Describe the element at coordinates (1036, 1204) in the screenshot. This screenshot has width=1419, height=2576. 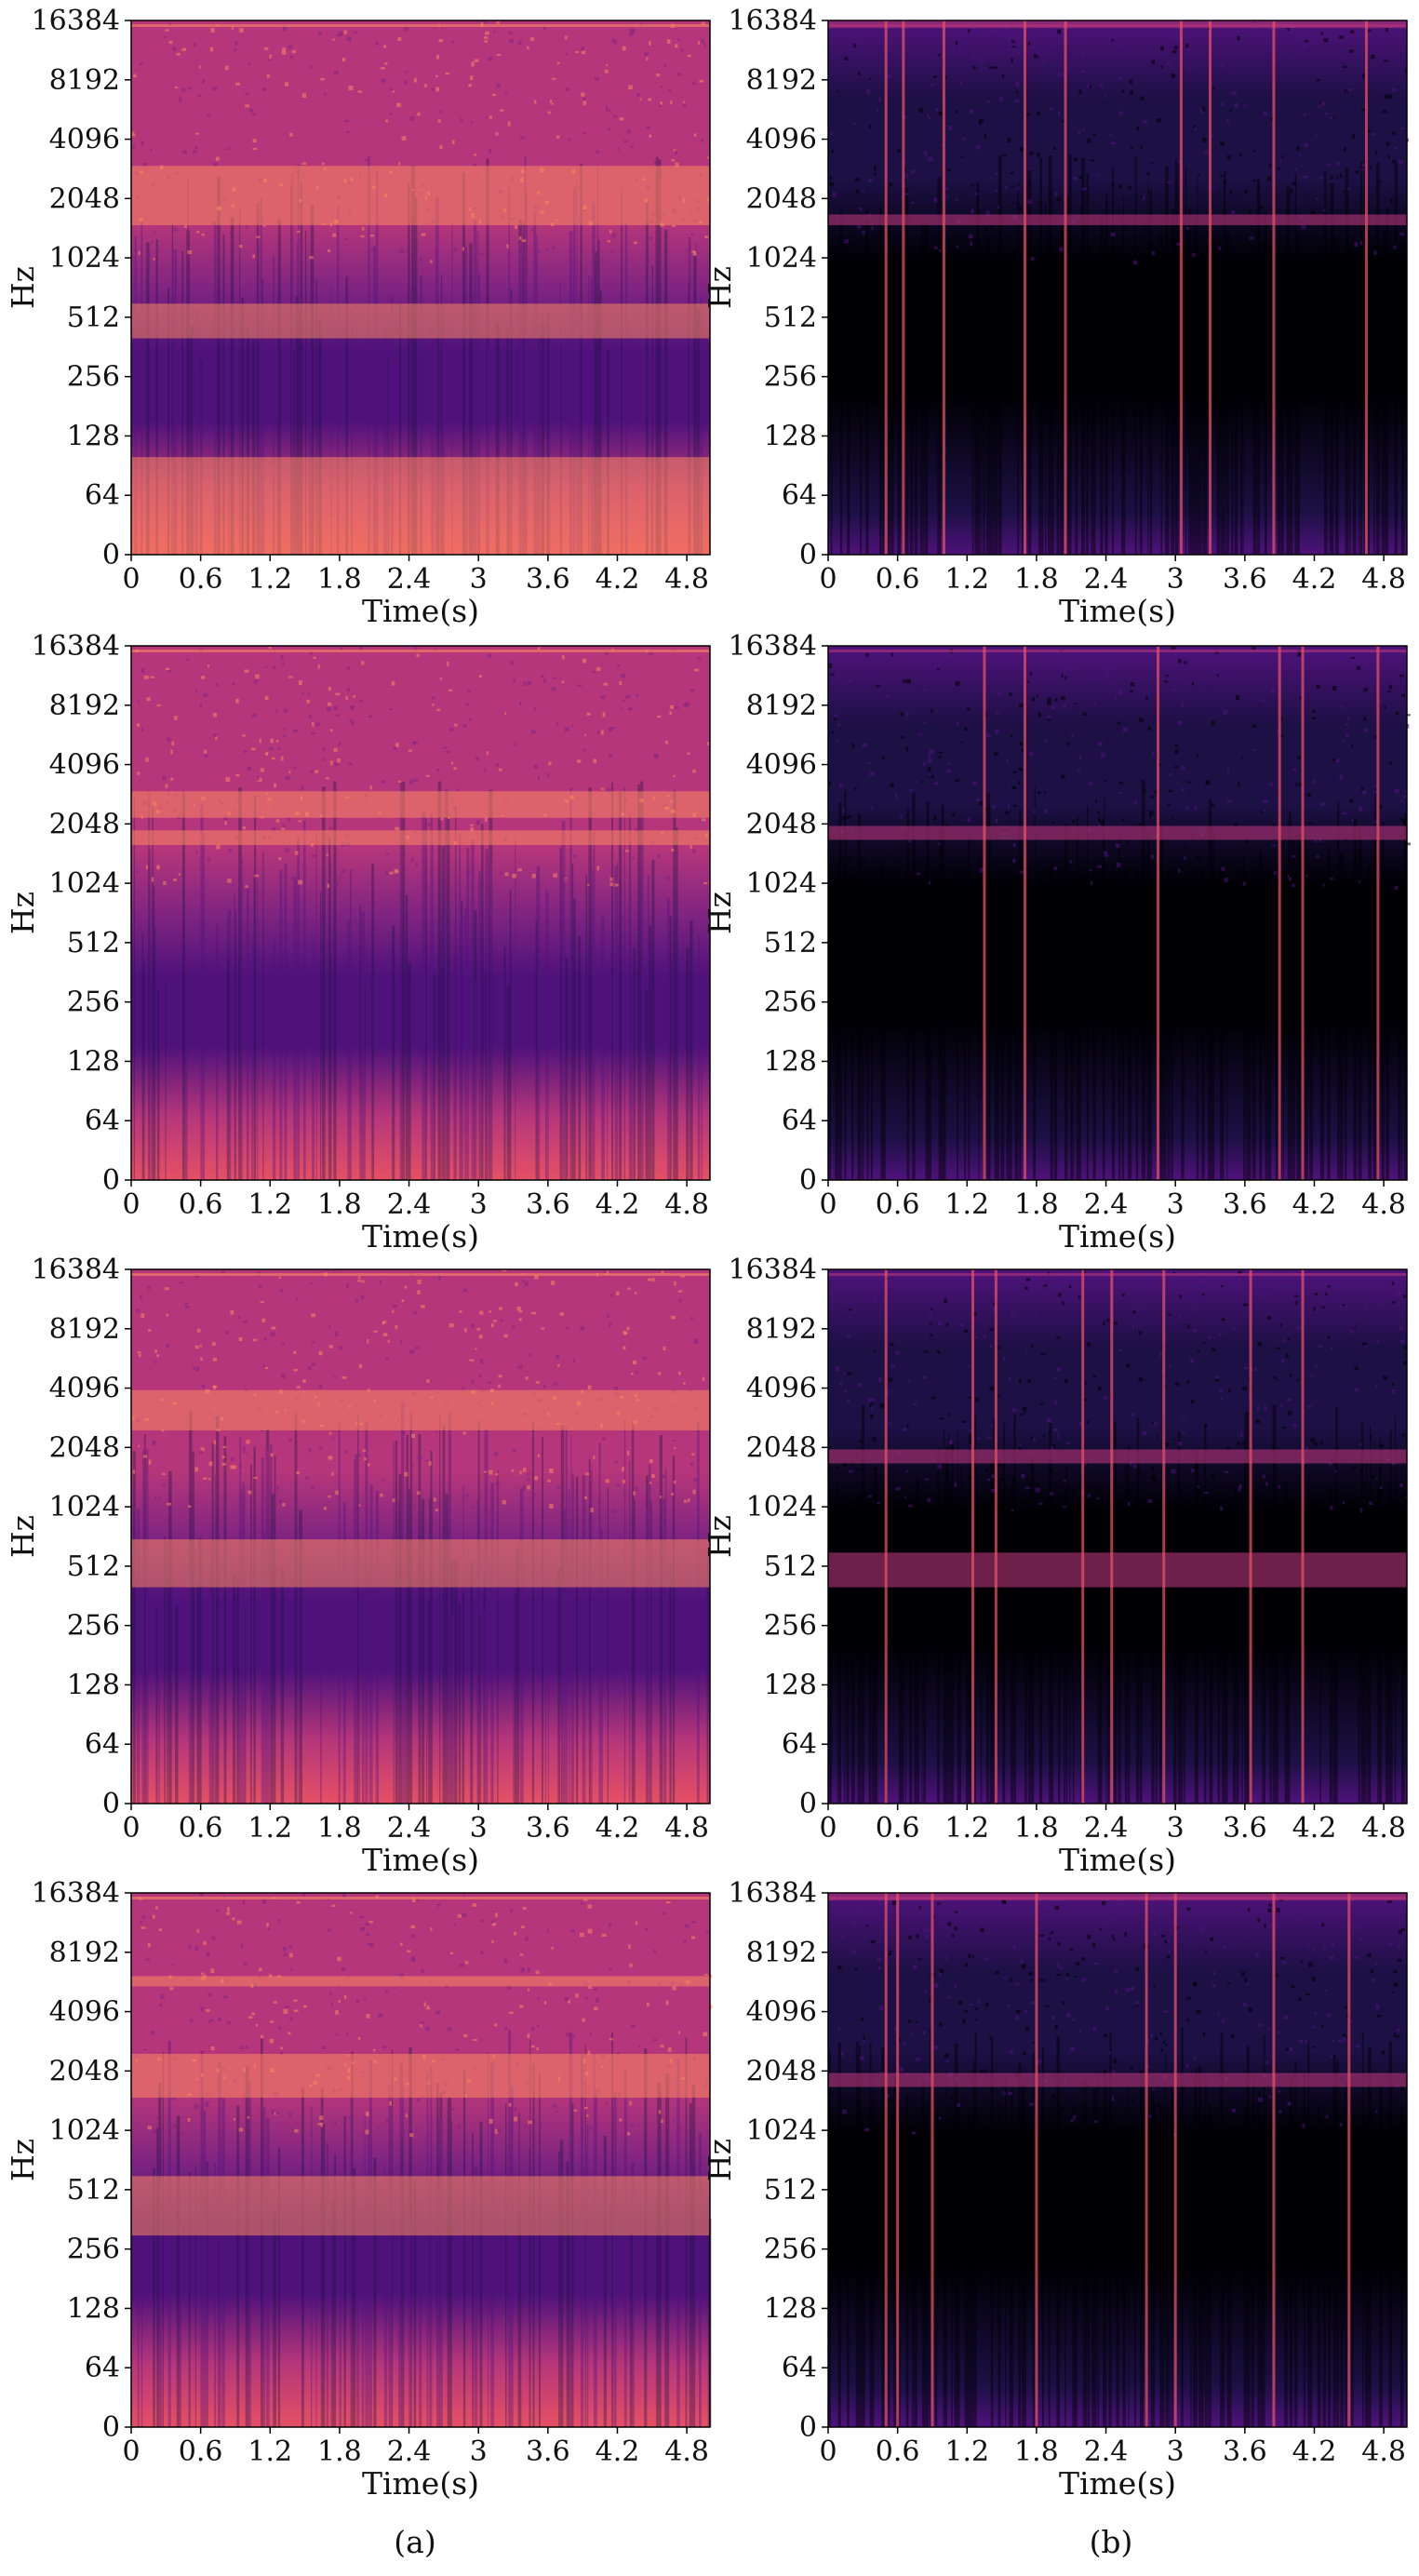
I see `x-tick-label: 1.8` at that location.